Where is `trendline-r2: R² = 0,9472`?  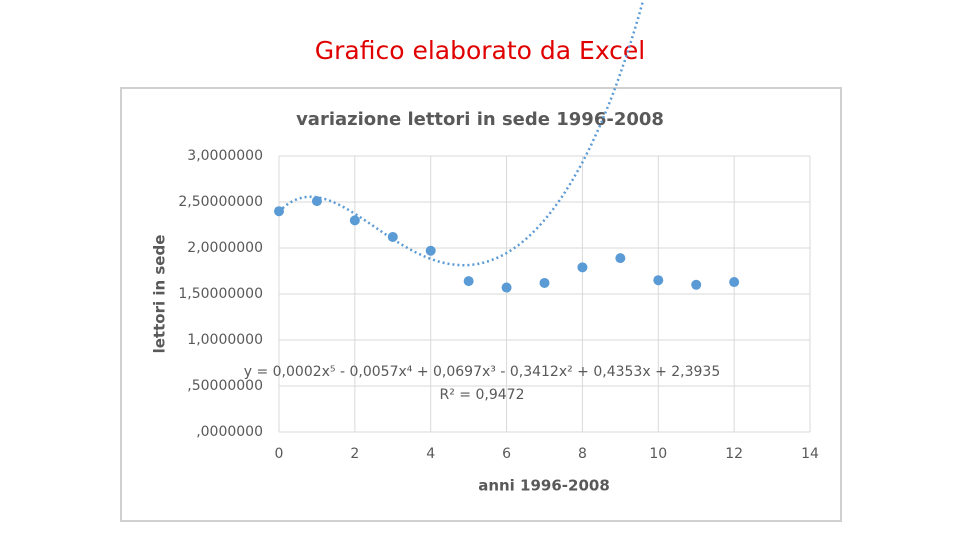 trendline-r2: R² = 0,9472 is located at coordinates (482, 395).